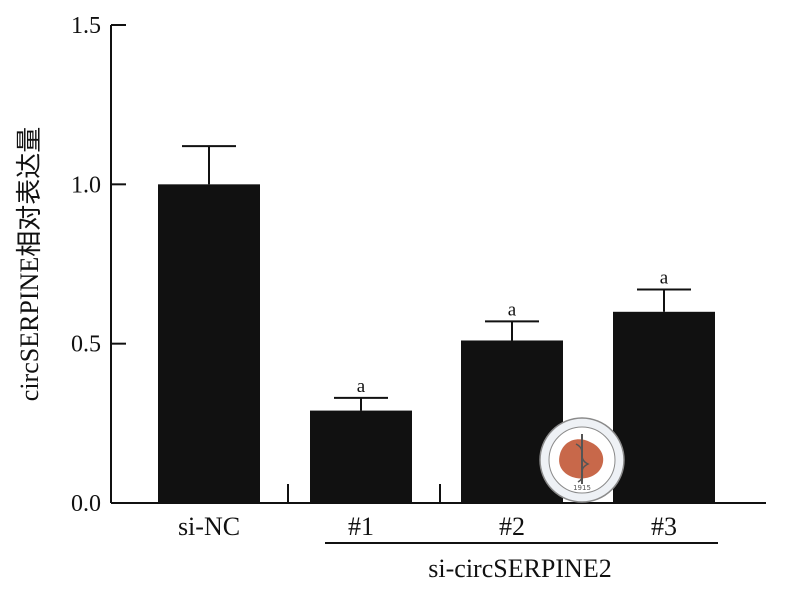 The image size is (785, 594). What do you see at coordinates (361, 526) in the screenshot?
I see `x-tick-label-1: #1` at bounding box center [361, 526].